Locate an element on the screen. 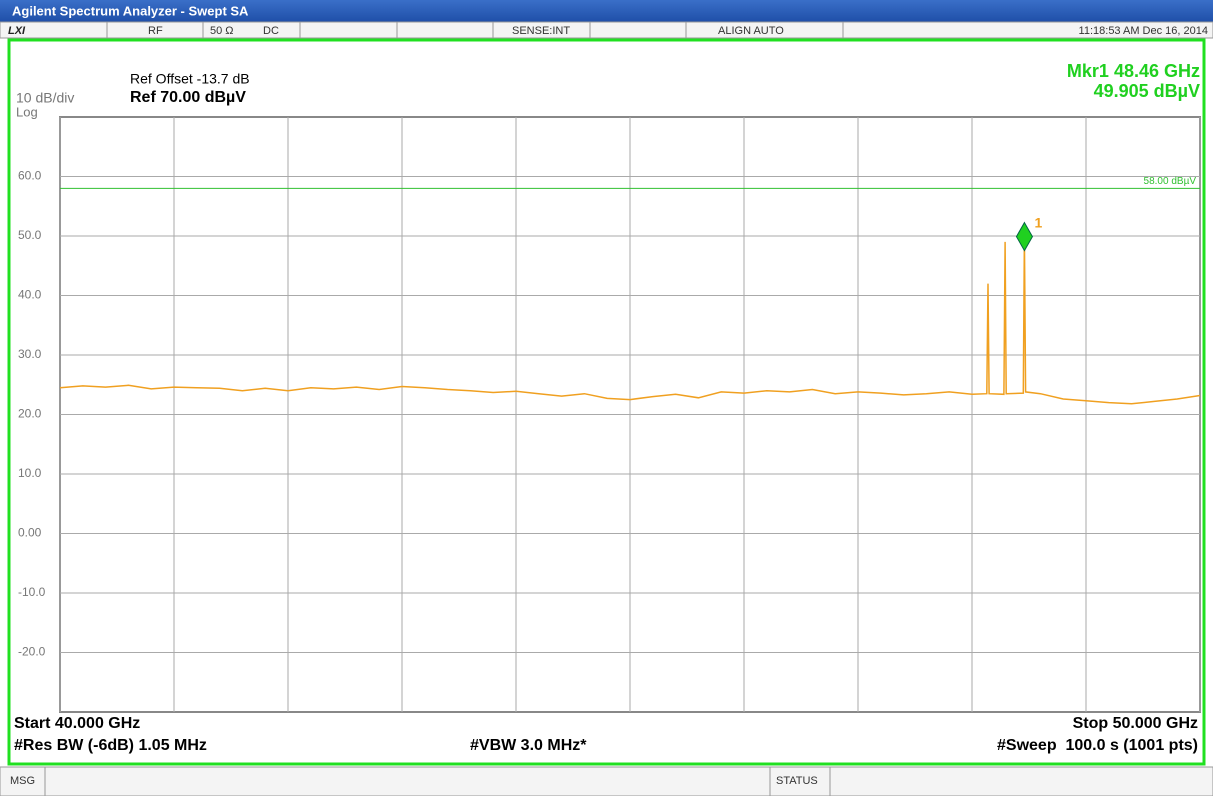 The width and height of the screenshot is (1213, 796). y-tick-label: 50.0 is located at coordinates (30, 235).